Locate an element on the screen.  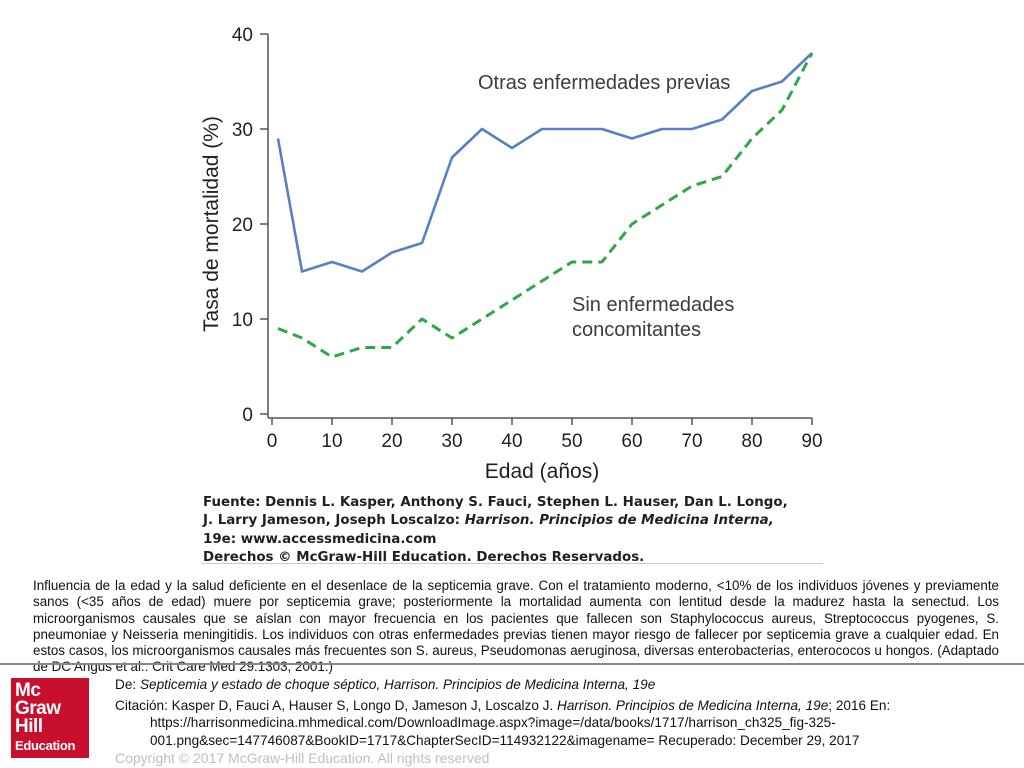
x-axis-title: Edad (años) is located at coordinates (542, 471).